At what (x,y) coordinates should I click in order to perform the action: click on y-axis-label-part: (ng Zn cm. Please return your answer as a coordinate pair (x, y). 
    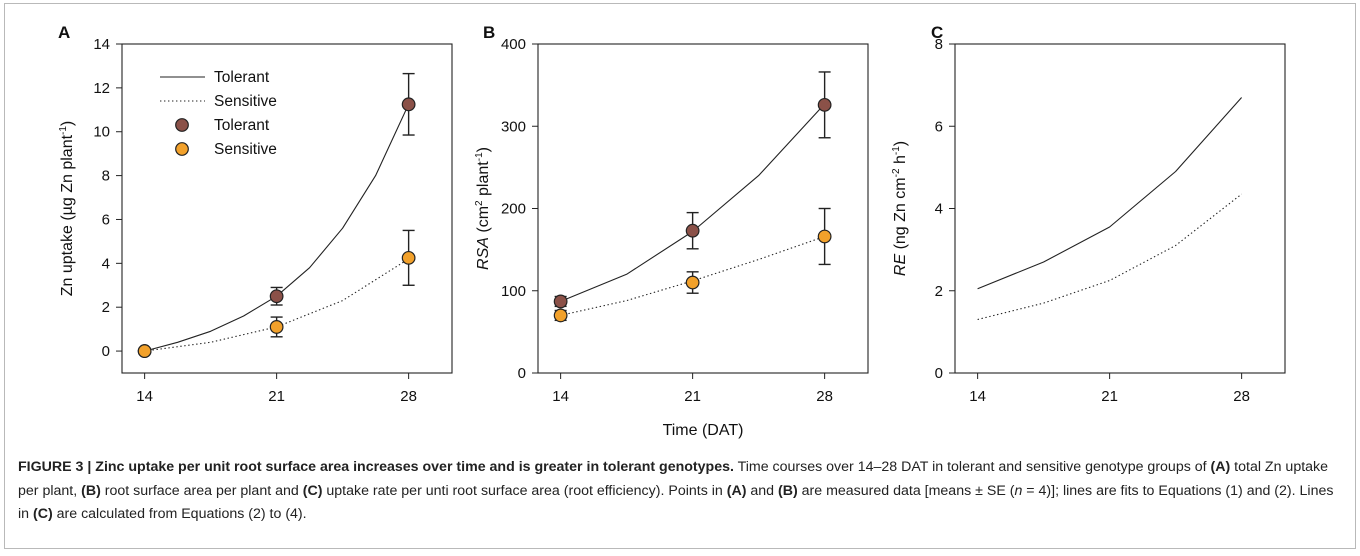
    Looking at the image, I should click on (900, 215).